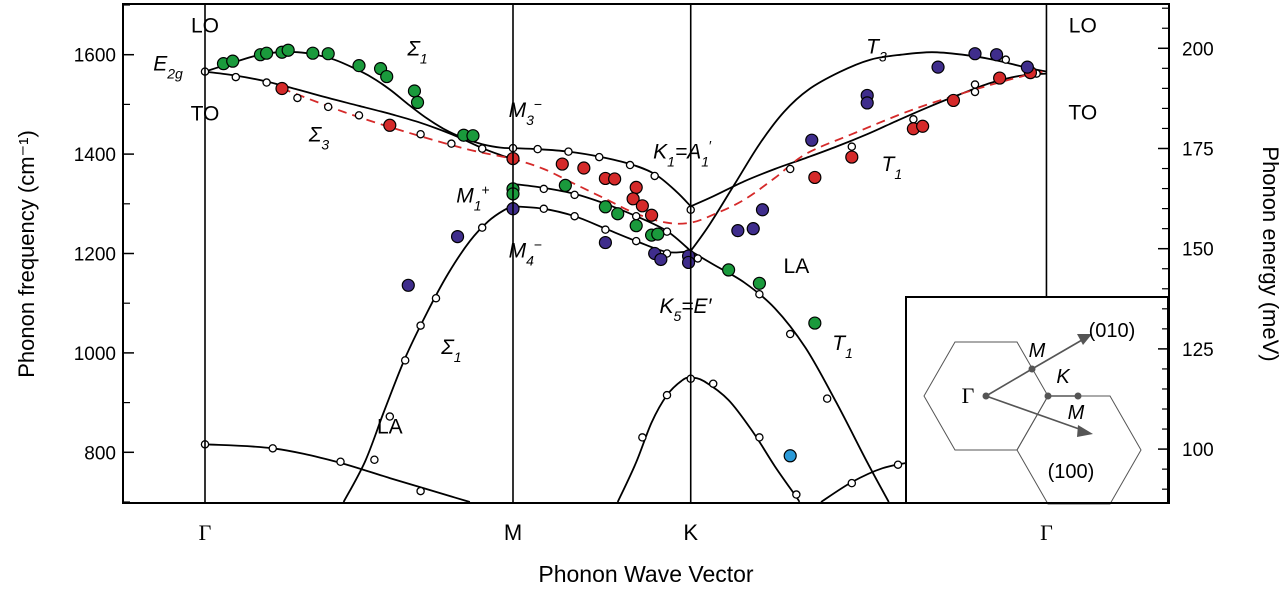 The image size is (1283, 590). What do you see at coordinates (26, 254) in the screenshot?
I see `y-axis-label: Phonon frequency (cm⁻¹)` at bounding box center [26, 254].